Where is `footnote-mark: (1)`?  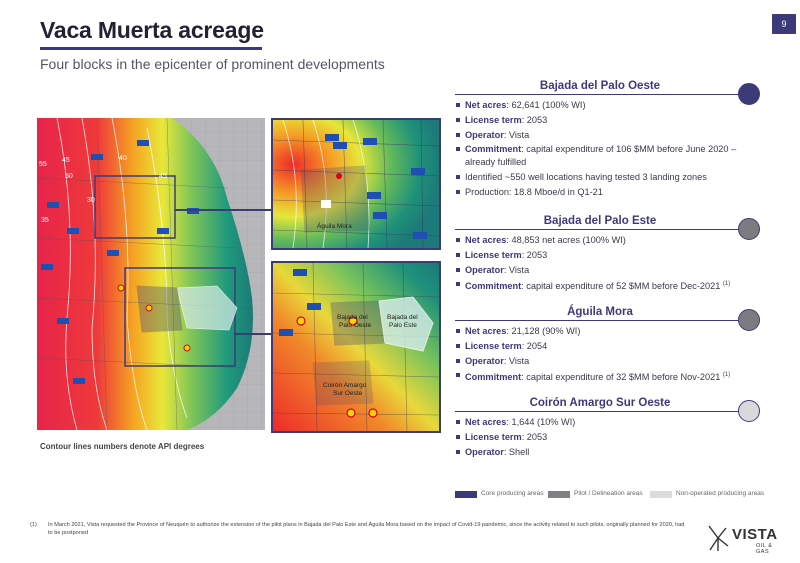
footnote-mark: (1) is located at coordinates (33, 525).